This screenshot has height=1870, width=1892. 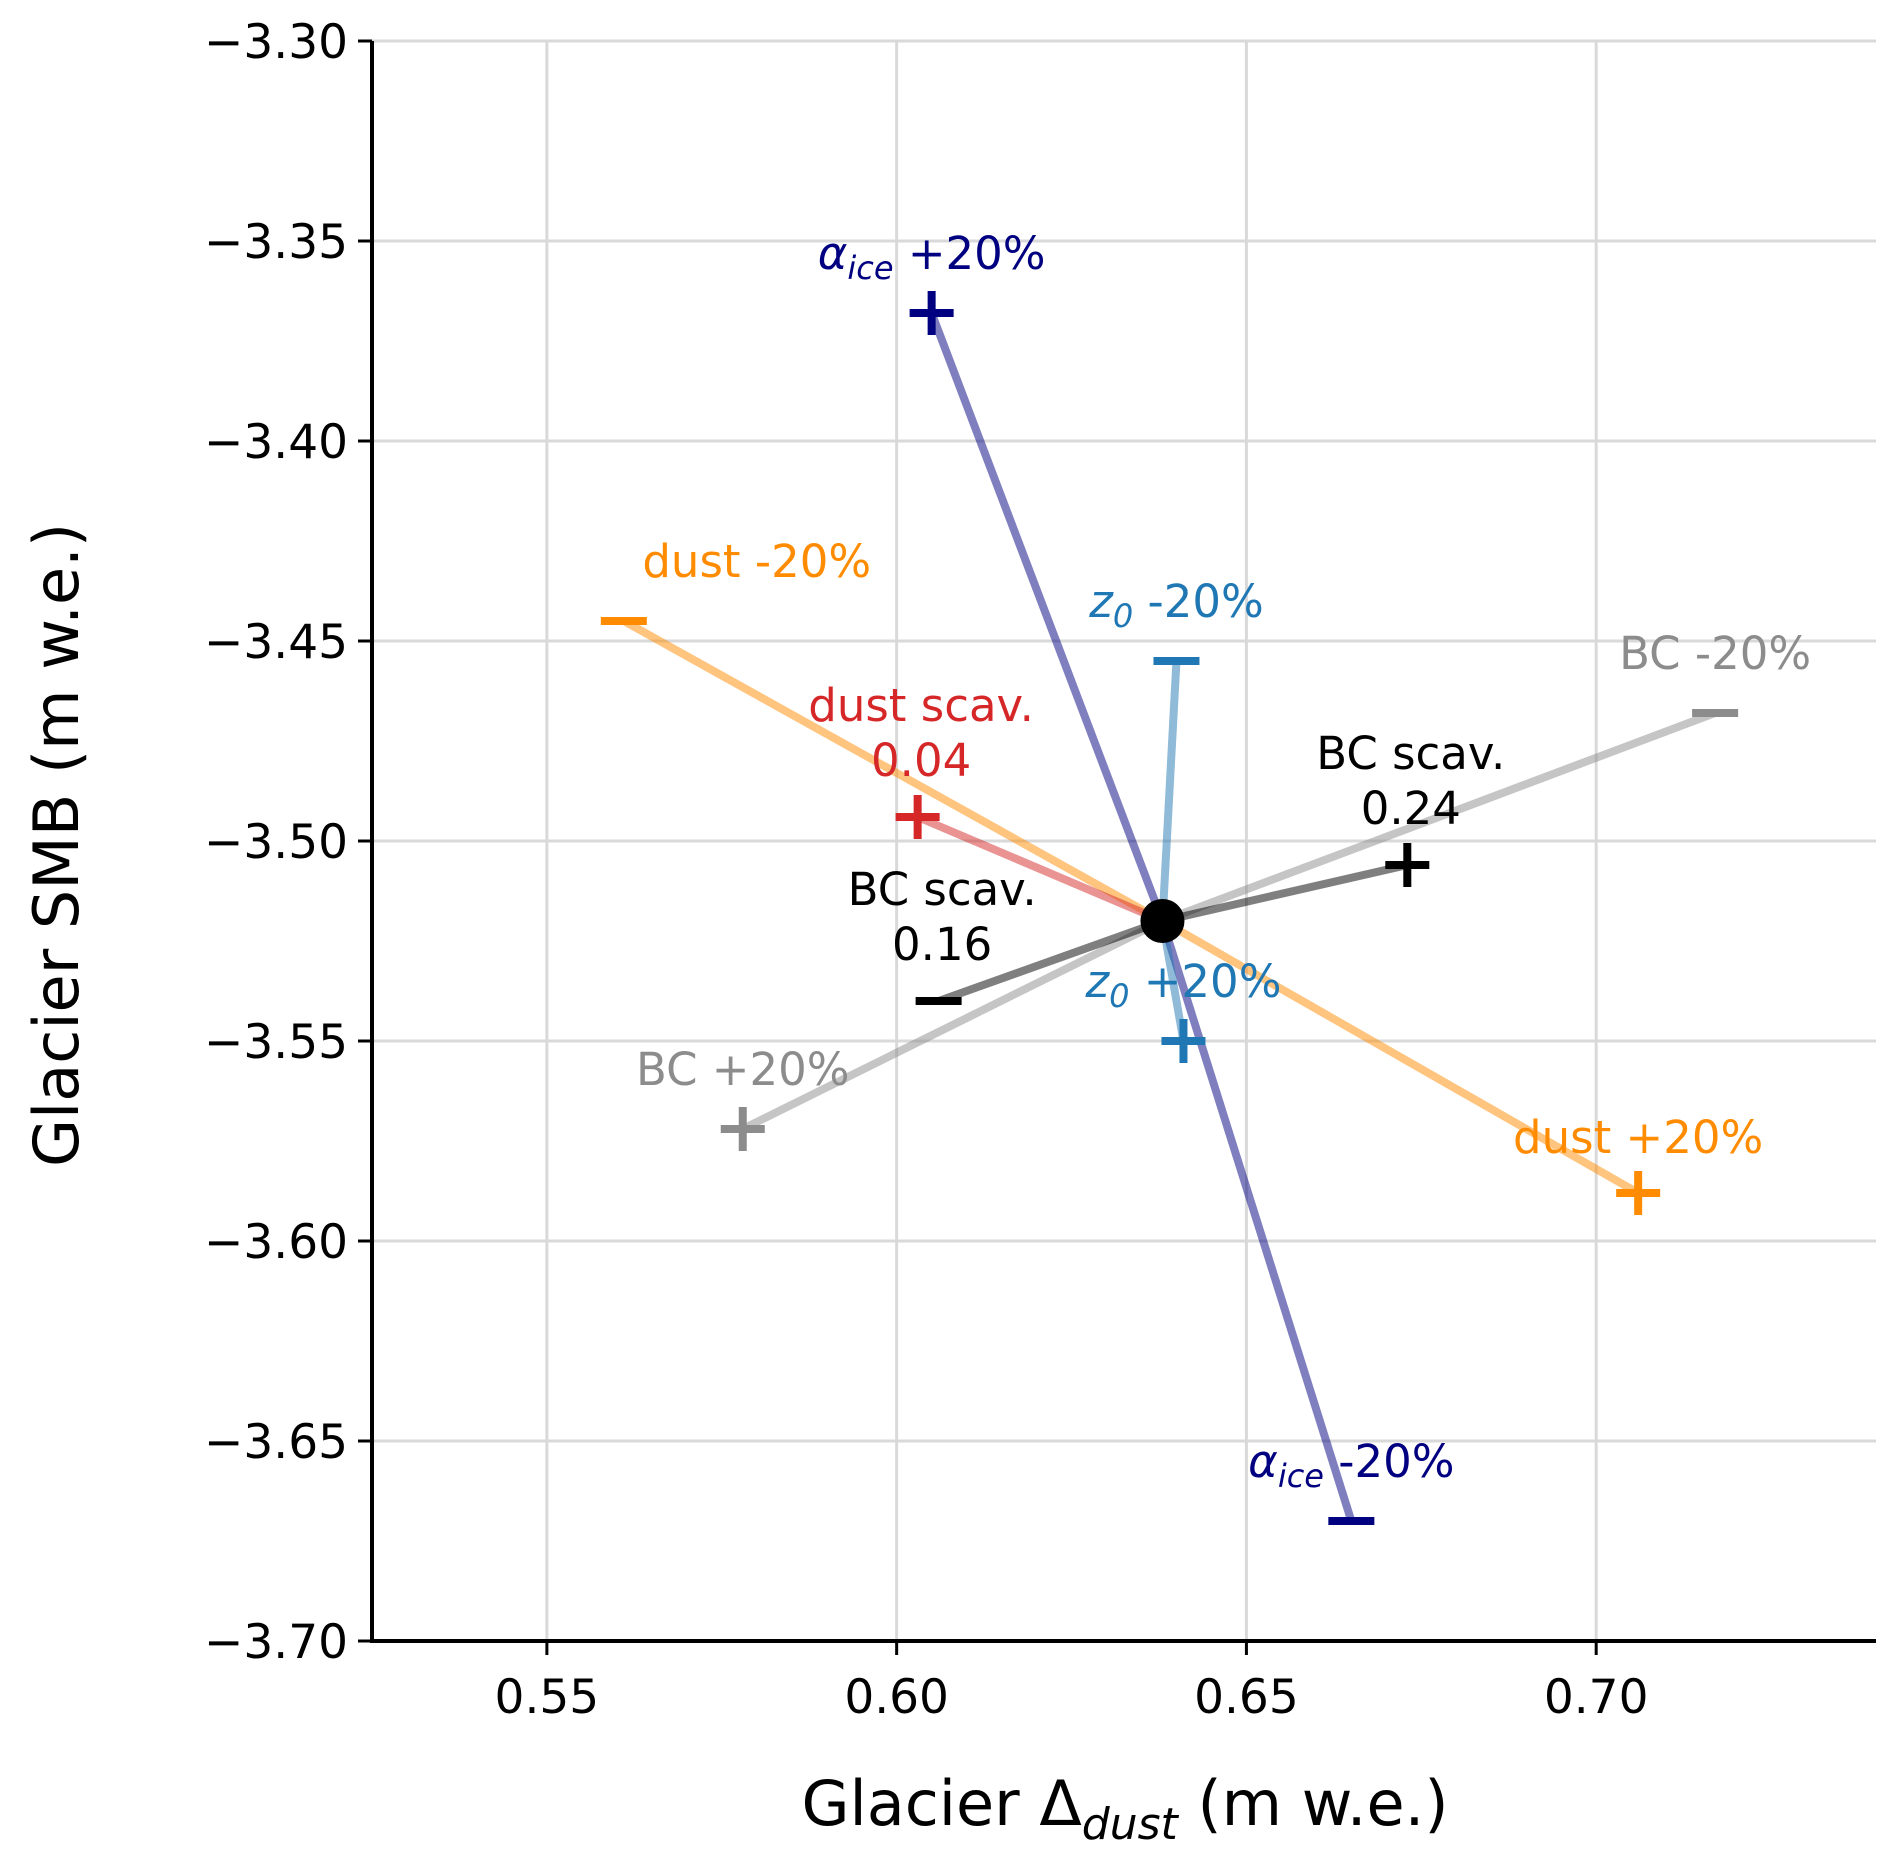 I want to click on y-tick-label: −3.35, so click(x=276, y=242).